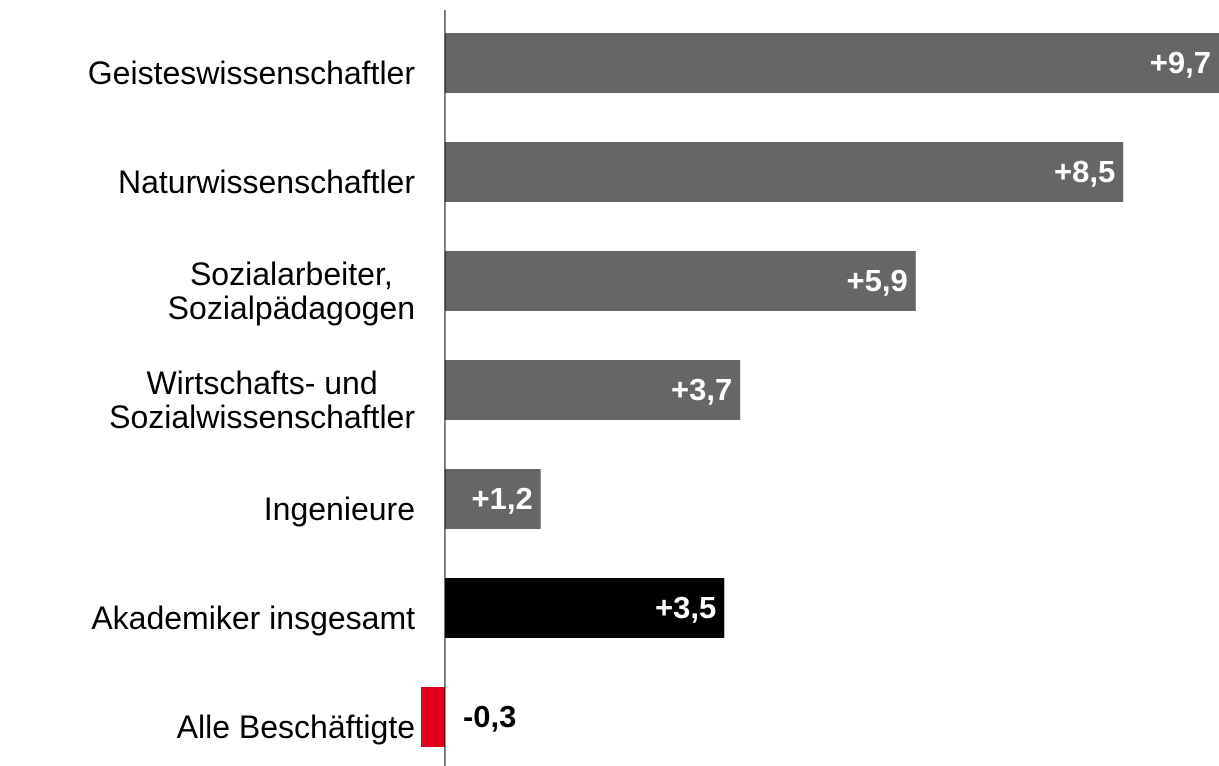 This screenshot has width=1219, height=766. What do you see at coordinates (253, 618) in the screenshot?
I see `category-text: Akademiker insgesamt` at bounding box center [253, 618].